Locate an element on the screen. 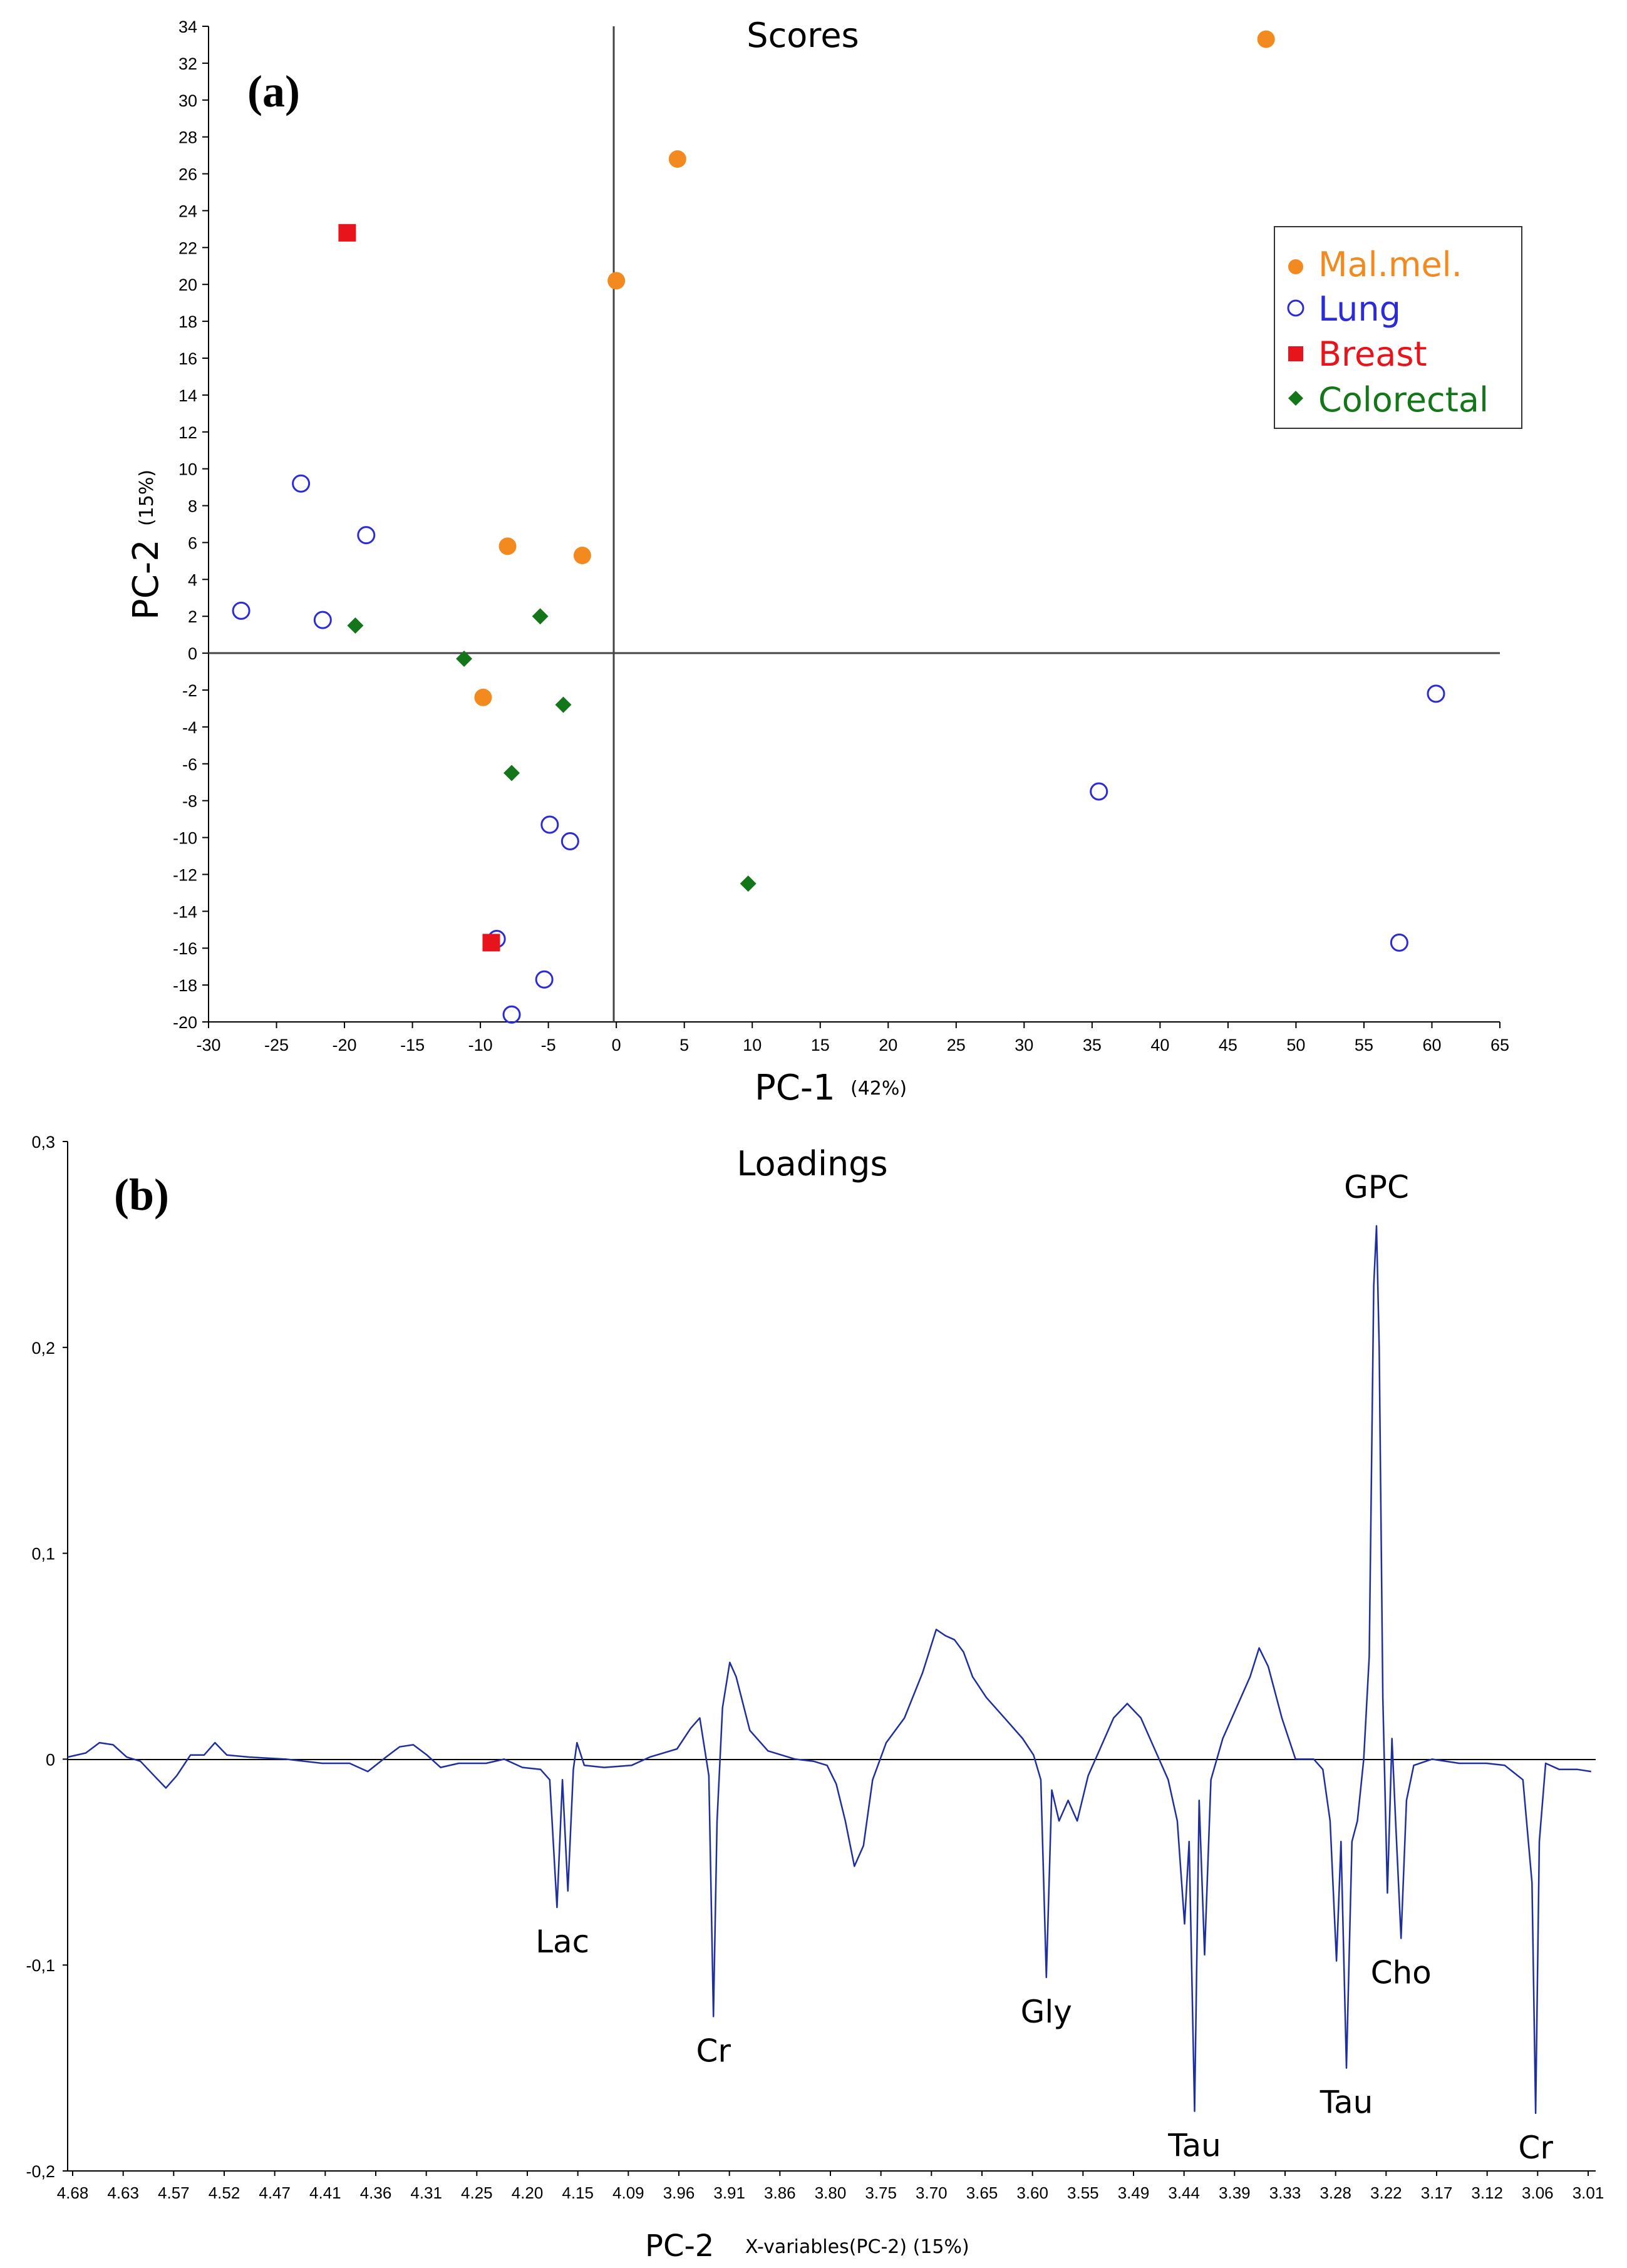 Image resolution: width=1627 pixels, height=2268 pixels. scores-x-axis-pct: (42%) is located at coordinates (879, 1089).